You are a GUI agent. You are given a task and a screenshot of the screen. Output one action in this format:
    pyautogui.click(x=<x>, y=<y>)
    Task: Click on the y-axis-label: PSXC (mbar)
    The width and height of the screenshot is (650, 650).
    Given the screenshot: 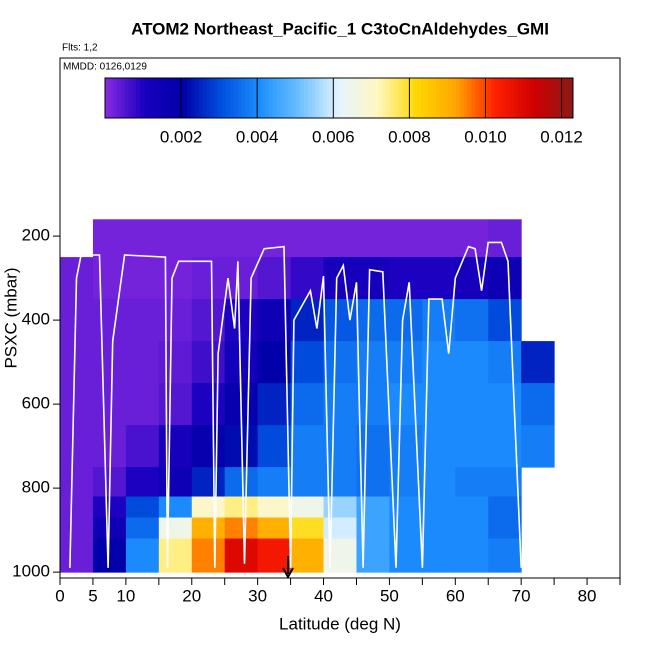 What is the action you would take?
    pyautogui.click(x=10, y=317)
    